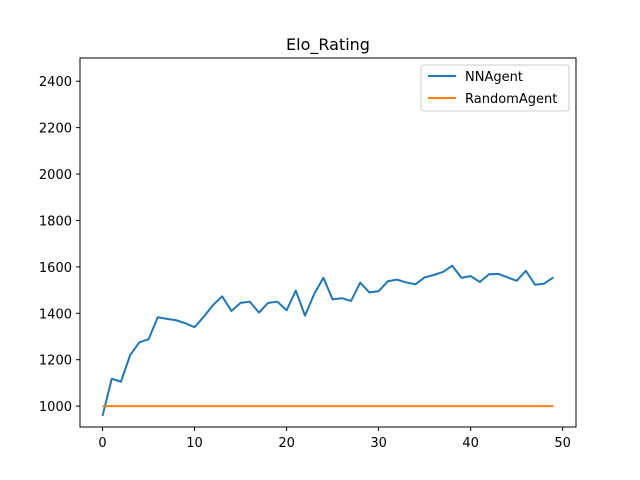  Describe the element at coordinates (55, 82) in the screenshot. I see `y-tick-label: 2400` at that location.